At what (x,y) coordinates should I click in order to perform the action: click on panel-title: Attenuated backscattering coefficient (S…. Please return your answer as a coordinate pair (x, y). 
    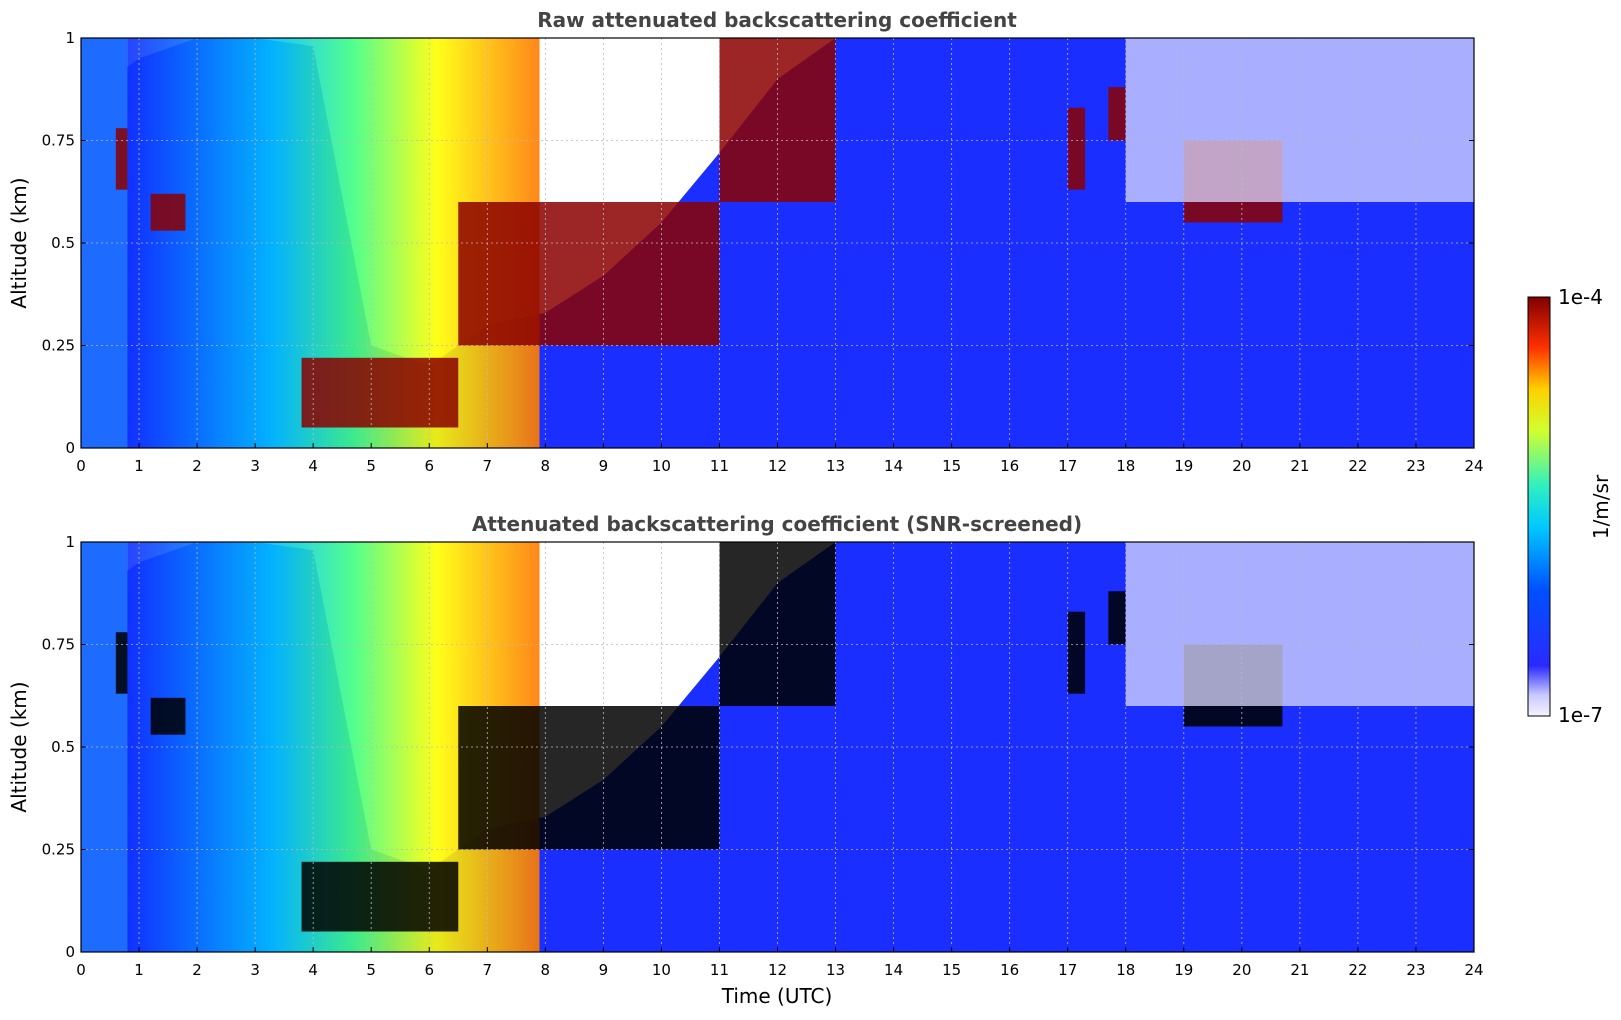
    Looking at the image, I should click on (777, 524).